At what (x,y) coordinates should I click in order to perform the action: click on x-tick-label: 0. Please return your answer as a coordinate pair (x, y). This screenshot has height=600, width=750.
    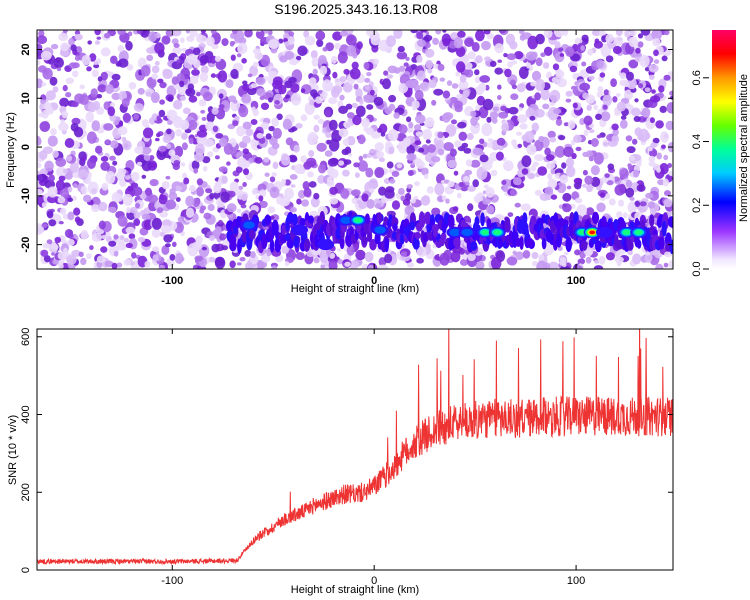
    Looking at the image, I should click on (374, 581).